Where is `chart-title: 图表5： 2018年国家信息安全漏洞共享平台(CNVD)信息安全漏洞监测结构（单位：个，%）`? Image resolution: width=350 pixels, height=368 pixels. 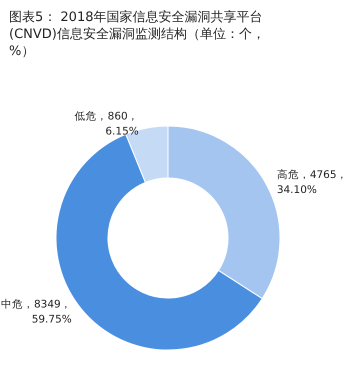 chart-title: 图表5： 2018年国家信息安全漏洞共享平台(CNVD)信息安全漏洞监测结构（单位：个，%） is located at coordinates (137, 34).